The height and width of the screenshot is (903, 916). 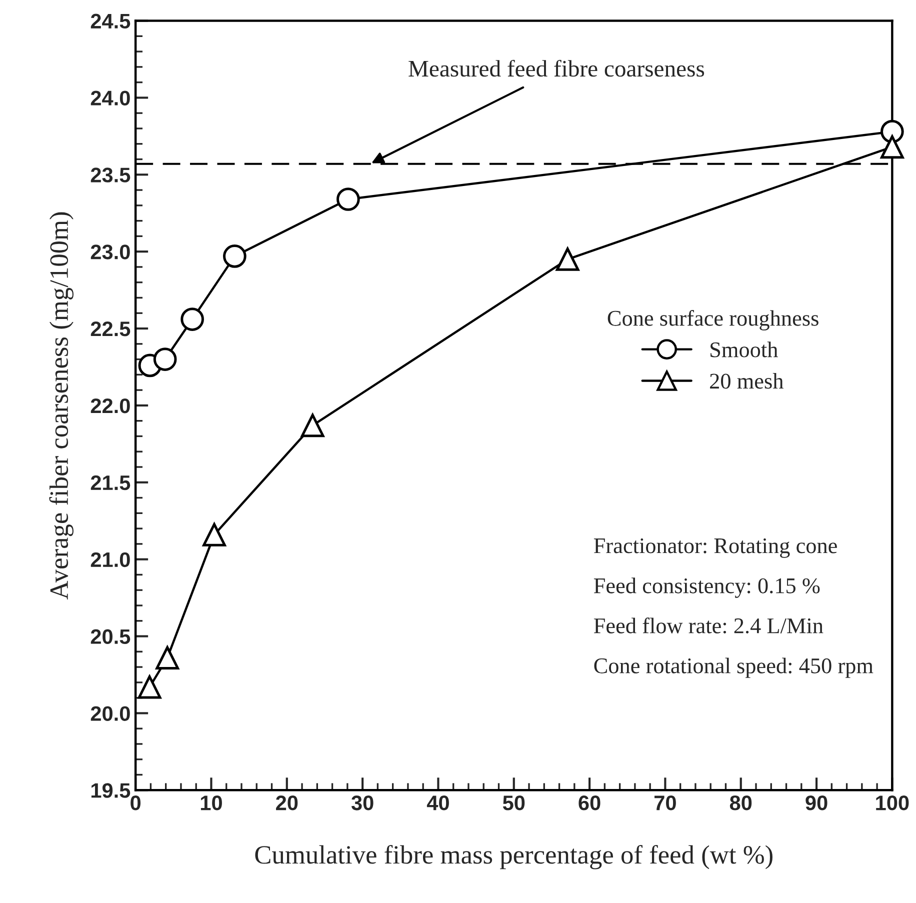 What do you see at coordinates (665, 803) in the screenshot?
I see `x-tick-label: 70` at bounding box center [665, 803].